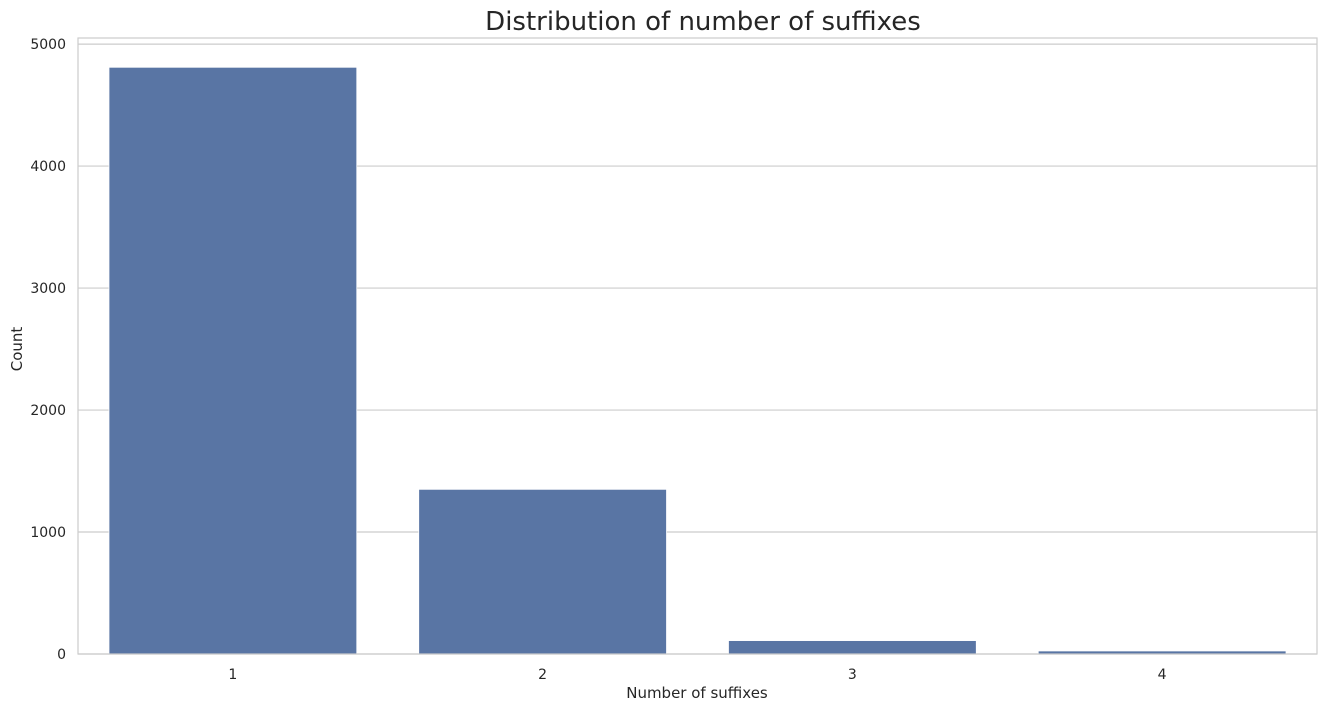 The width and height of the screenshot is (1327, 712). Describe the element at coordinates (61, 655) in the screenshot. I see `y-tick-label: 0` at that location.